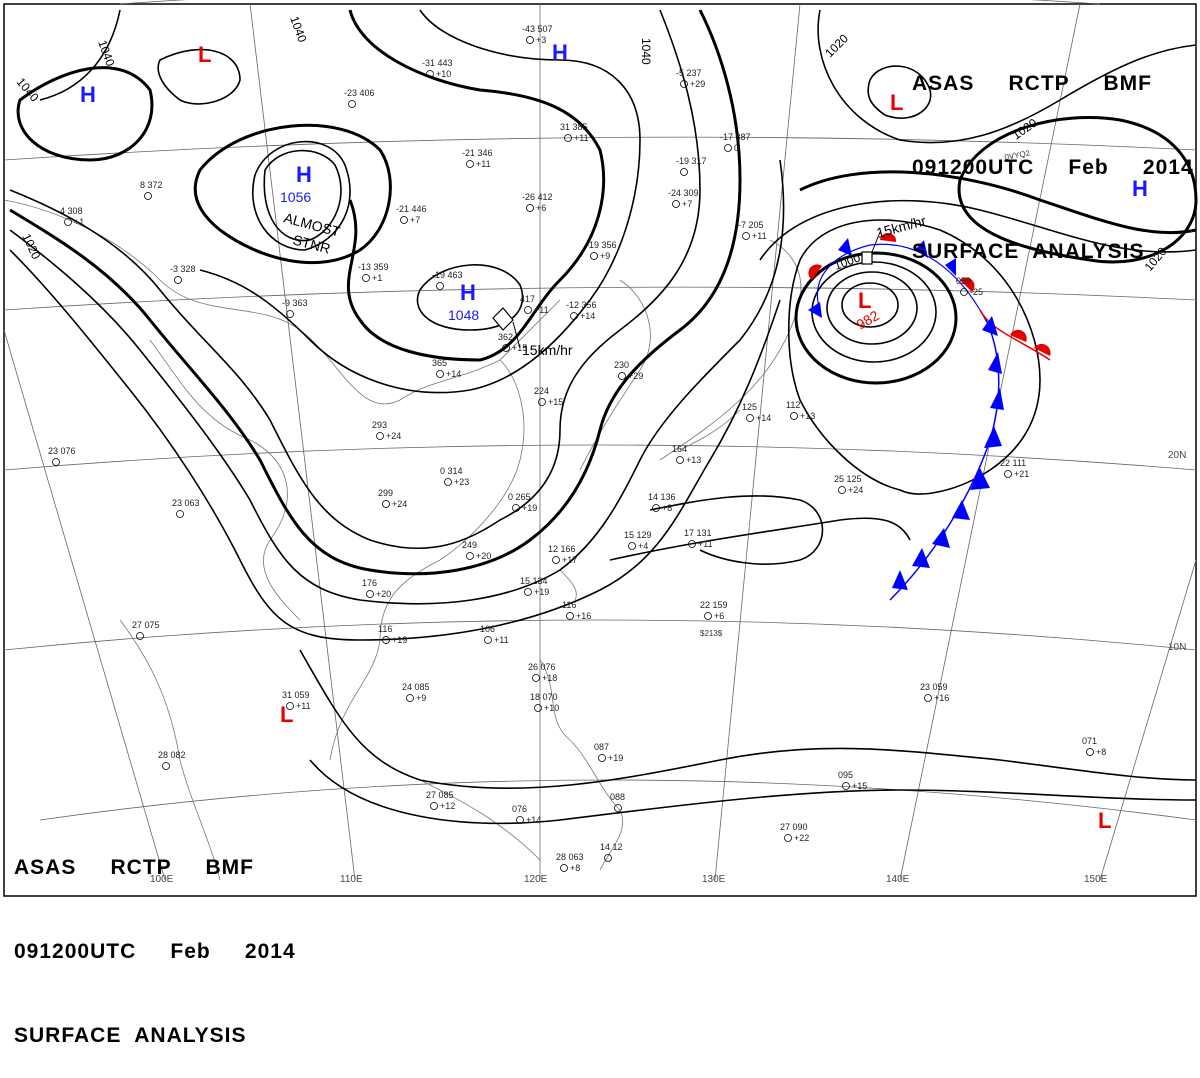 The image size is (1200, 1078). I want to click on station-values: 116, so click(385, 629).